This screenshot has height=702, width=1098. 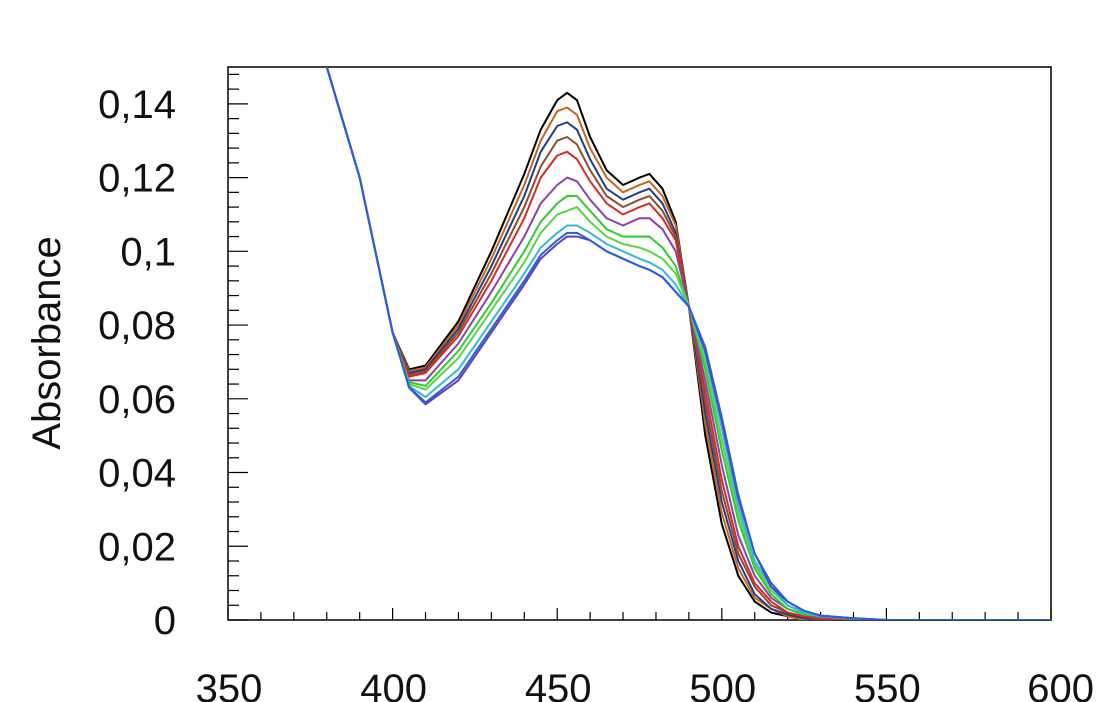 What do you see at coordinates (393, 684) in the screenshot?
I see `x-tick-label: 400` at bounding box center [393, 684].